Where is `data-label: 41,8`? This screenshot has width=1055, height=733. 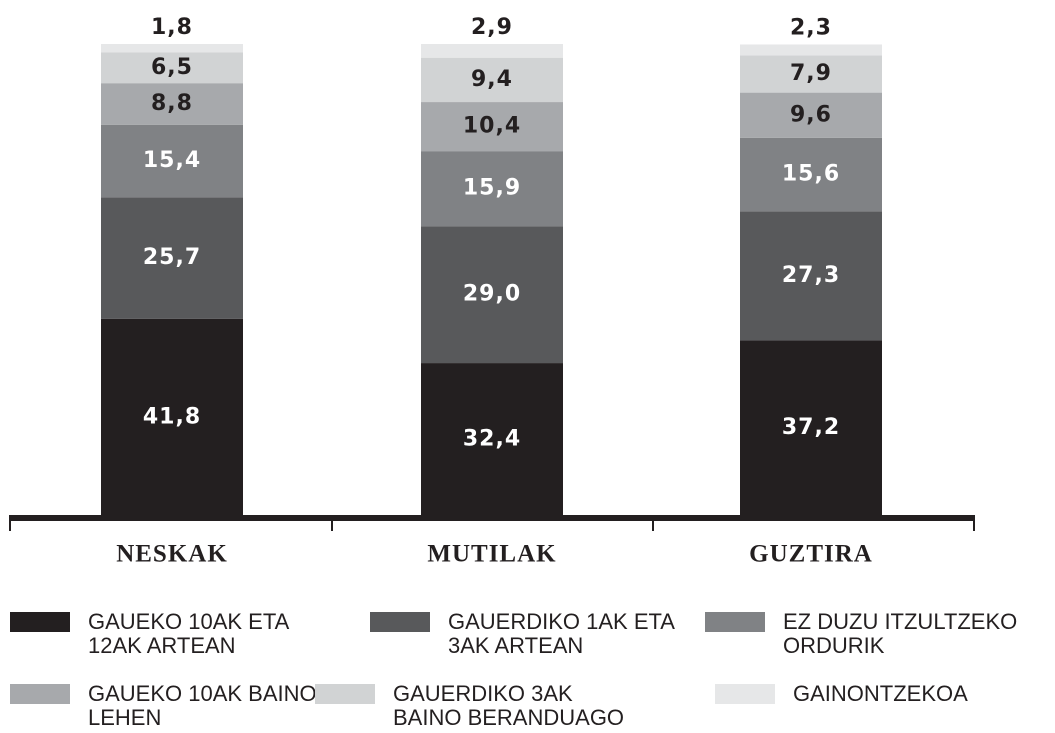
data-label: 41,8 is located at coordinates (172, 416).